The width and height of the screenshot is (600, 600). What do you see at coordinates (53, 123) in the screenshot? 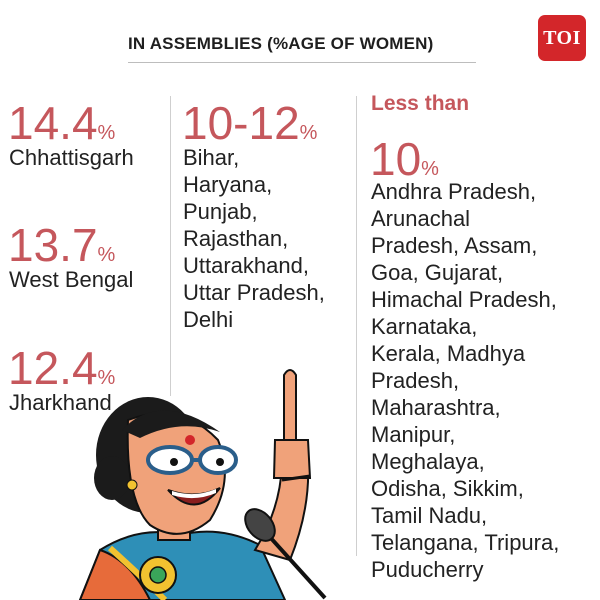
I see `stat-value: 14.4` at bounding box center [53, 123].